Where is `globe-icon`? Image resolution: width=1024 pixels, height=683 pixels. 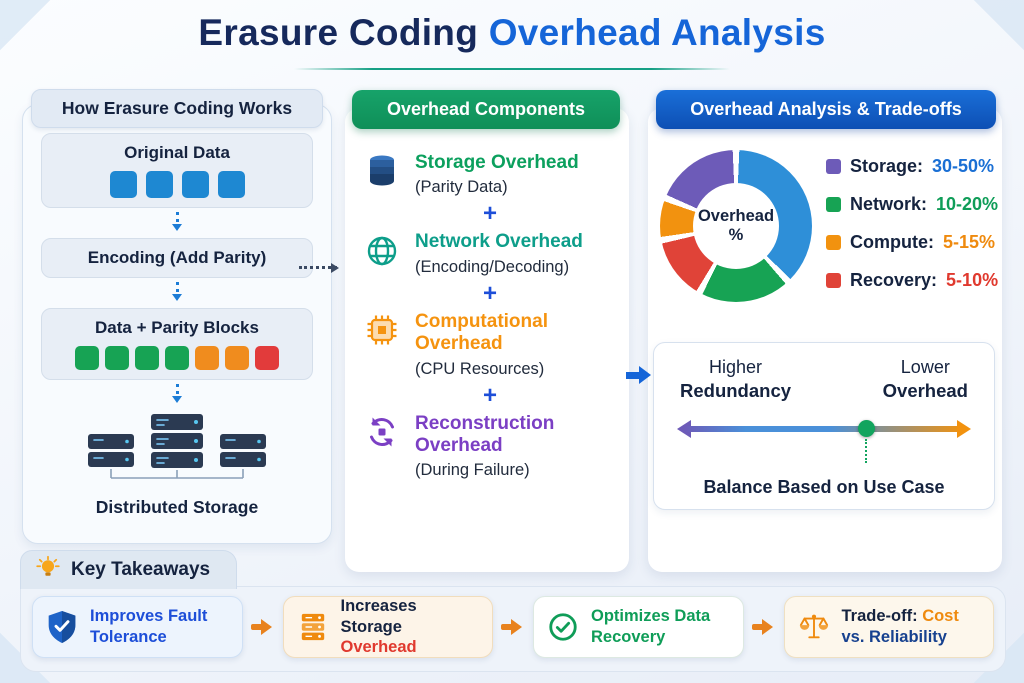
globe-icon is located at coordinates (382, 252).